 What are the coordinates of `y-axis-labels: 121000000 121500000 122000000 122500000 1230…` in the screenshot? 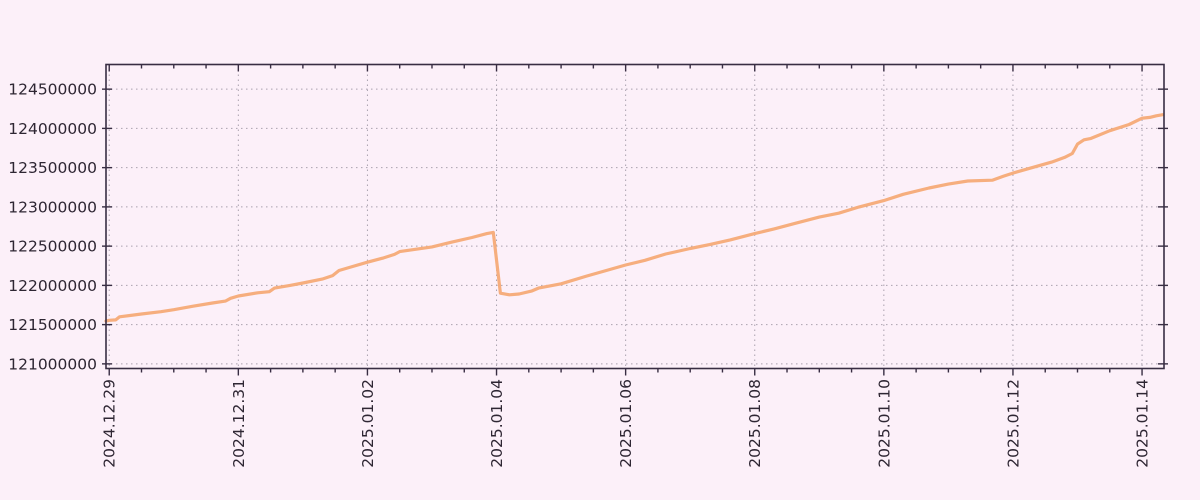 It's located at (52, 227).